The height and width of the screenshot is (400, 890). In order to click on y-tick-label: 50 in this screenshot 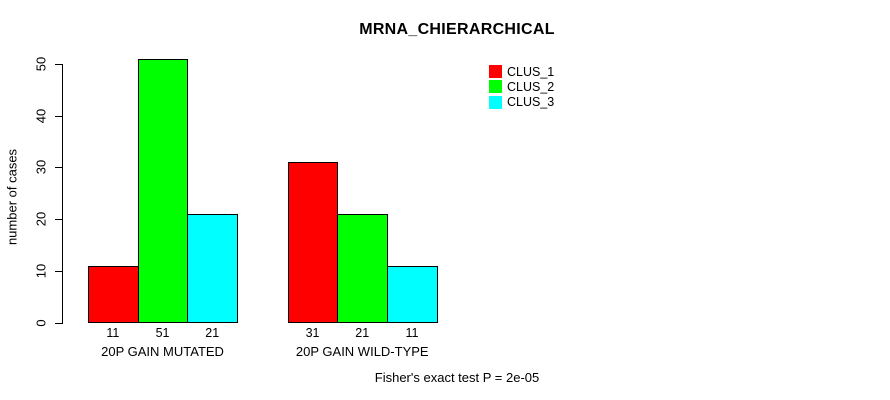, I will do `click(41, 64)`.